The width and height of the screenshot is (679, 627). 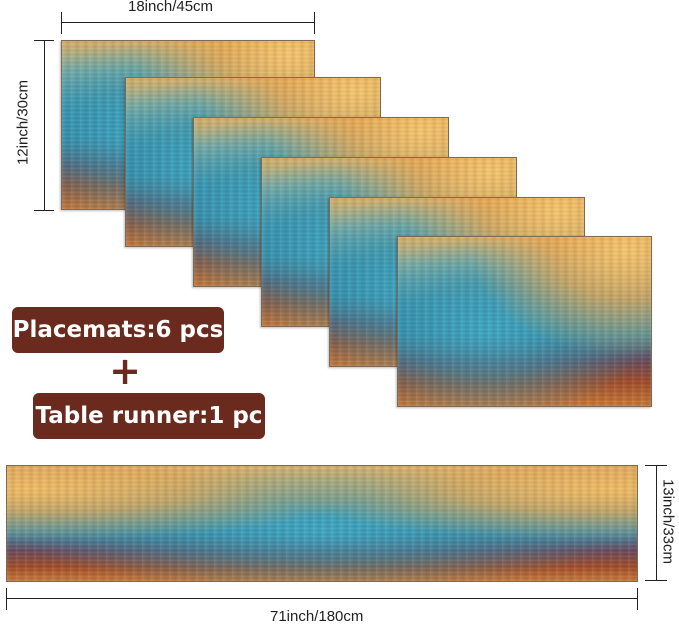 I want to click on placemats-count-label: Placemats:6 pcs, so click(x=118, y=330).